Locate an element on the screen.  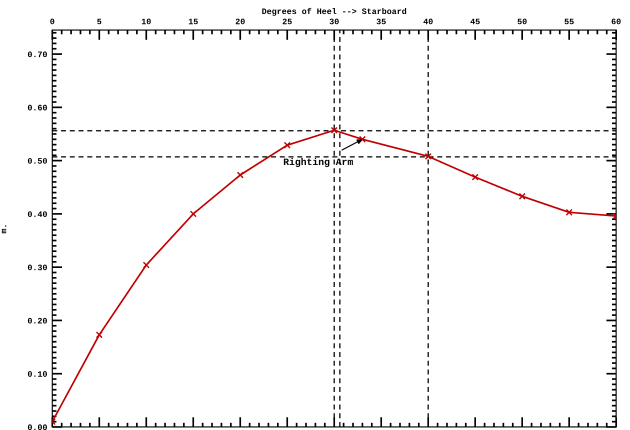
y-tick-label: 0.10 is located at coordinates (37, 374).